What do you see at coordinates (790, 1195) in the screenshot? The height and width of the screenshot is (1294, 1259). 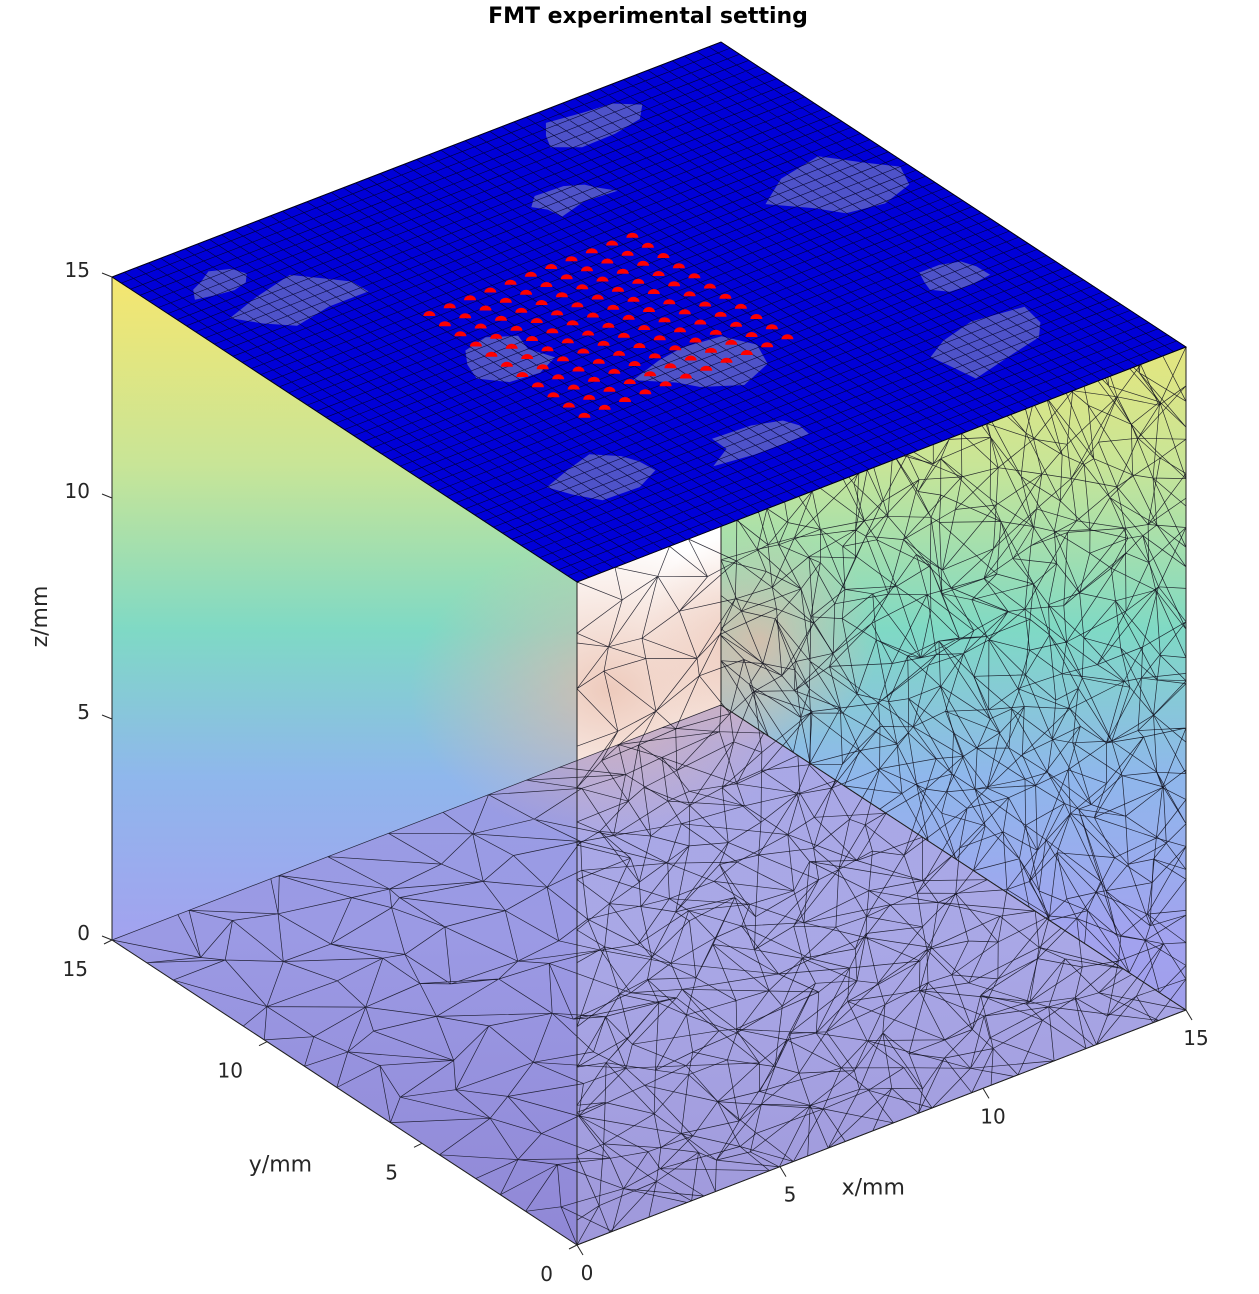 I see `x-tick-label: 5` at bounding box center [790, 1195].